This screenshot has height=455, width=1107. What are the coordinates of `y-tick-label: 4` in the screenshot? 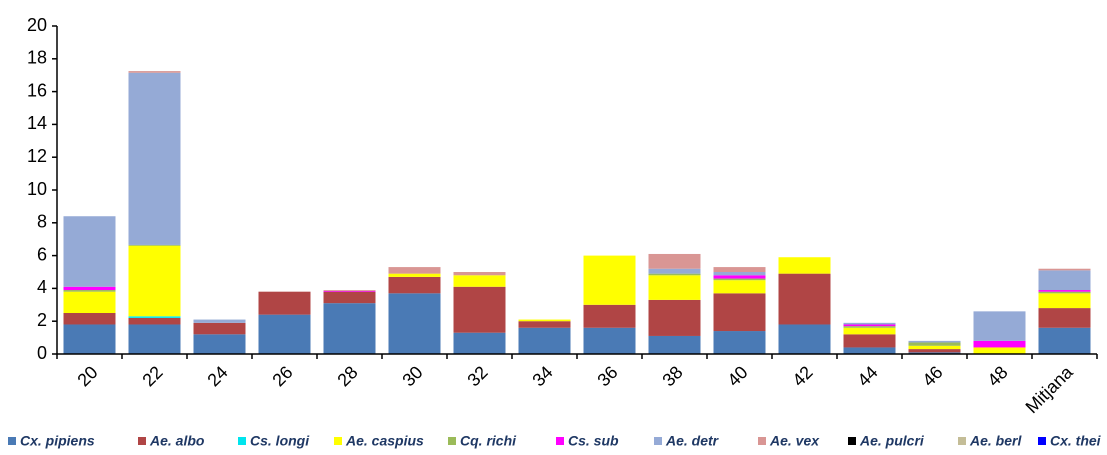 It's located at (42, 287).